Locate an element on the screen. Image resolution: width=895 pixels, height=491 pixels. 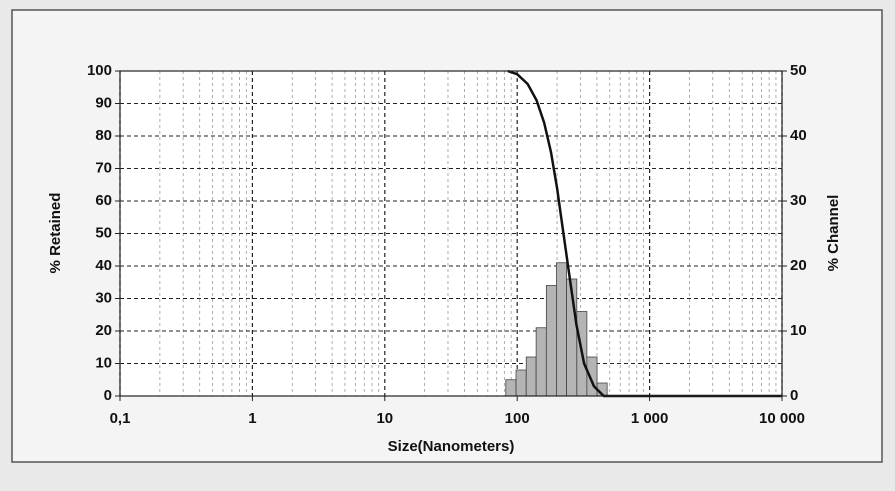
y2-tick-label: 10 is located at coordinates (798, 330).